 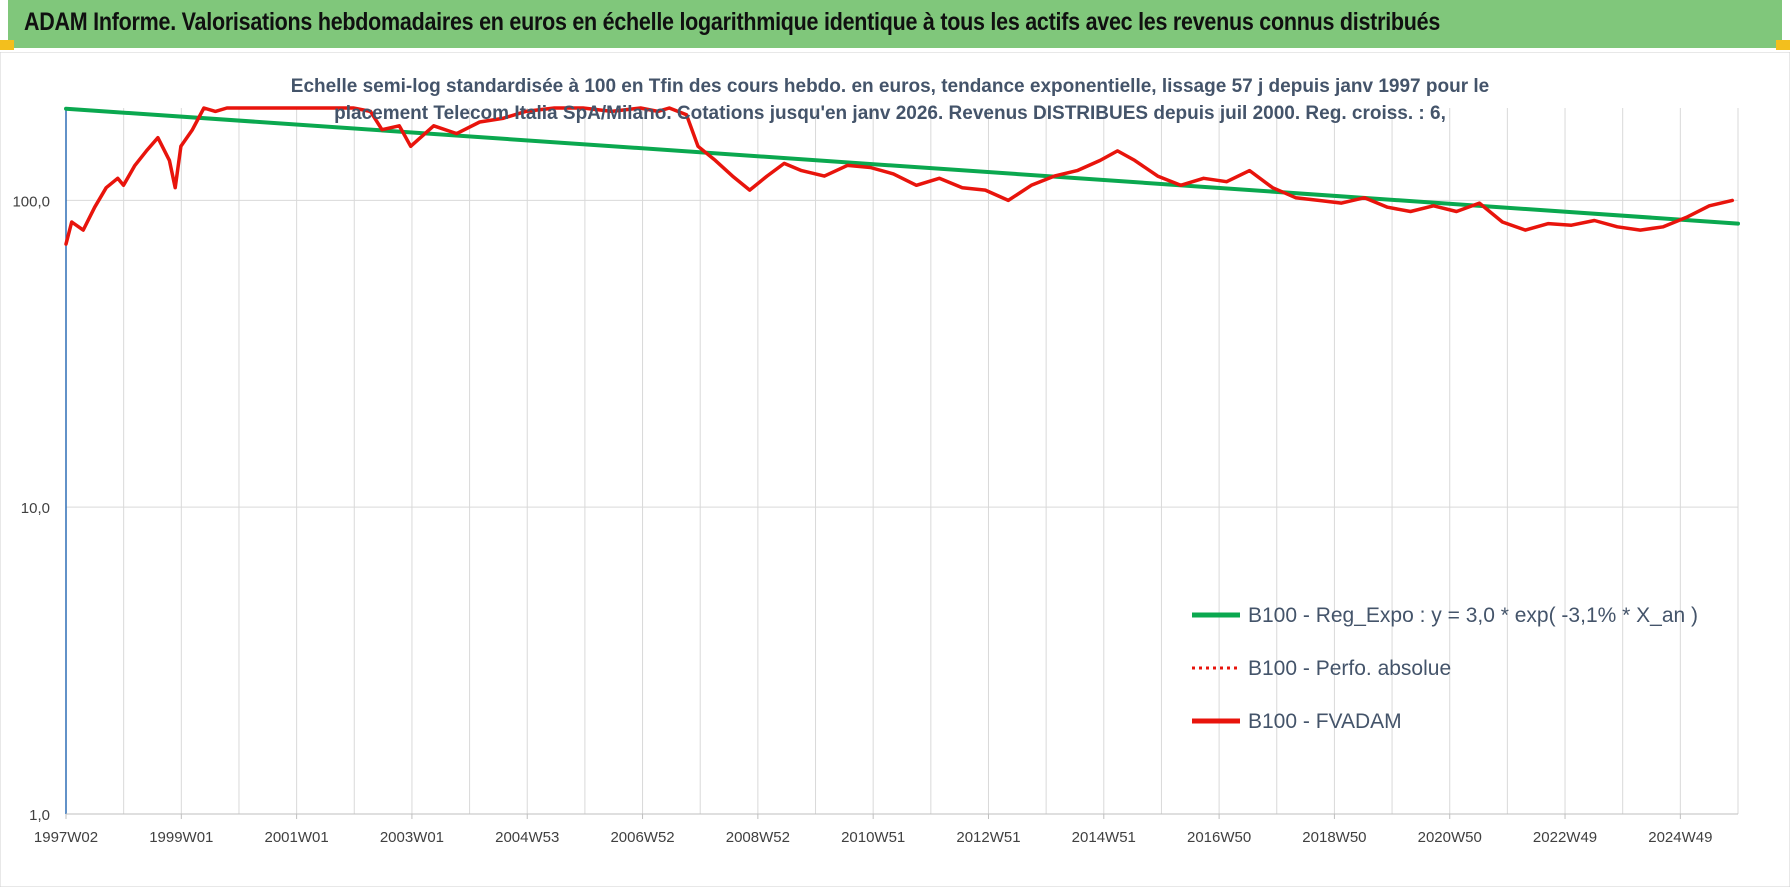 I want to click on x-tick-label: 2014W51, so click(x=1104, y=837).